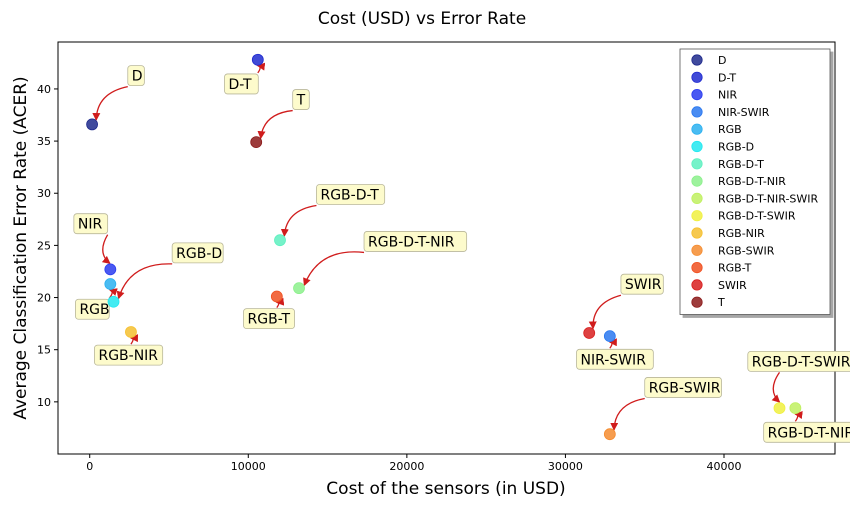  What do you see at coordinates (44, 350) in the screenshot?
I see `y-tick-label: 15` at bounding box center [44, 350].